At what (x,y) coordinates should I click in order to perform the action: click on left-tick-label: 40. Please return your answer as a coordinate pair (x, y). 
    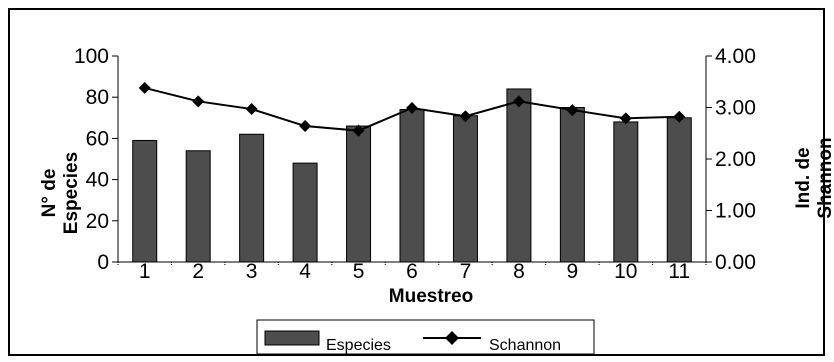
    Looking at the image, I should click on (97, 180).